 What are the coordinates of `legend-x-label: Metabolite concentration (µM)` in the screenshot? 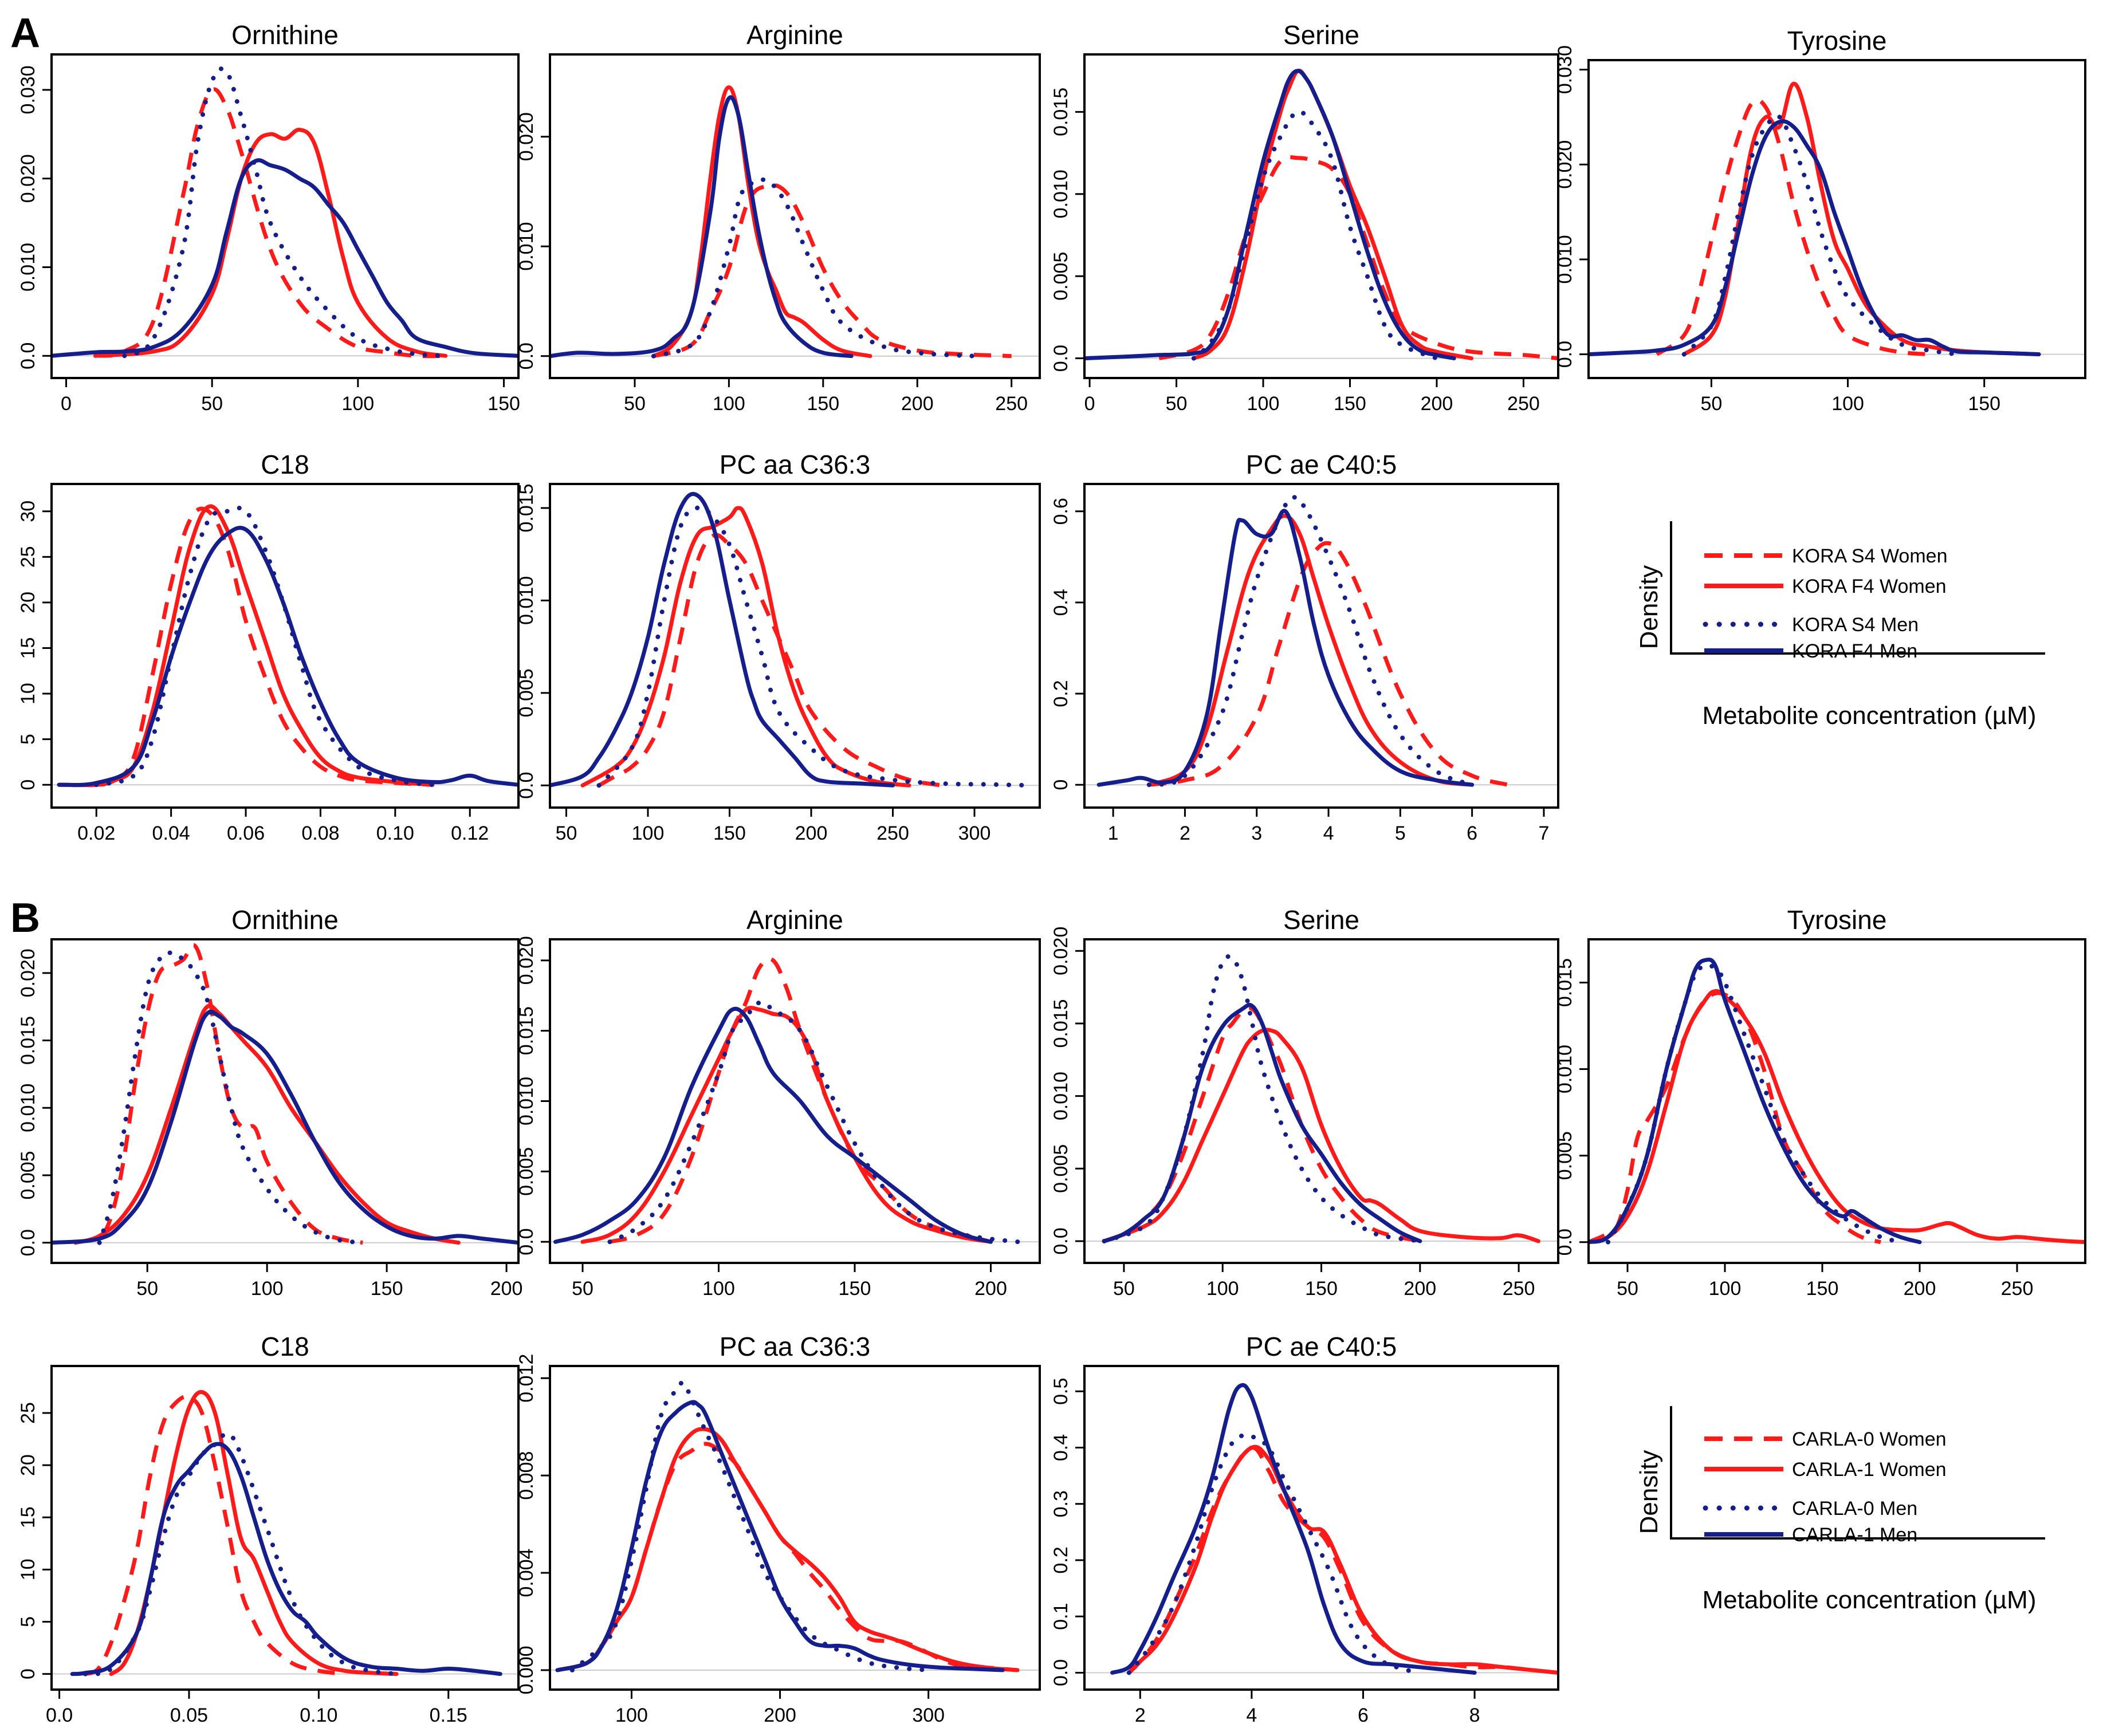 It's located at (1870, 1600).